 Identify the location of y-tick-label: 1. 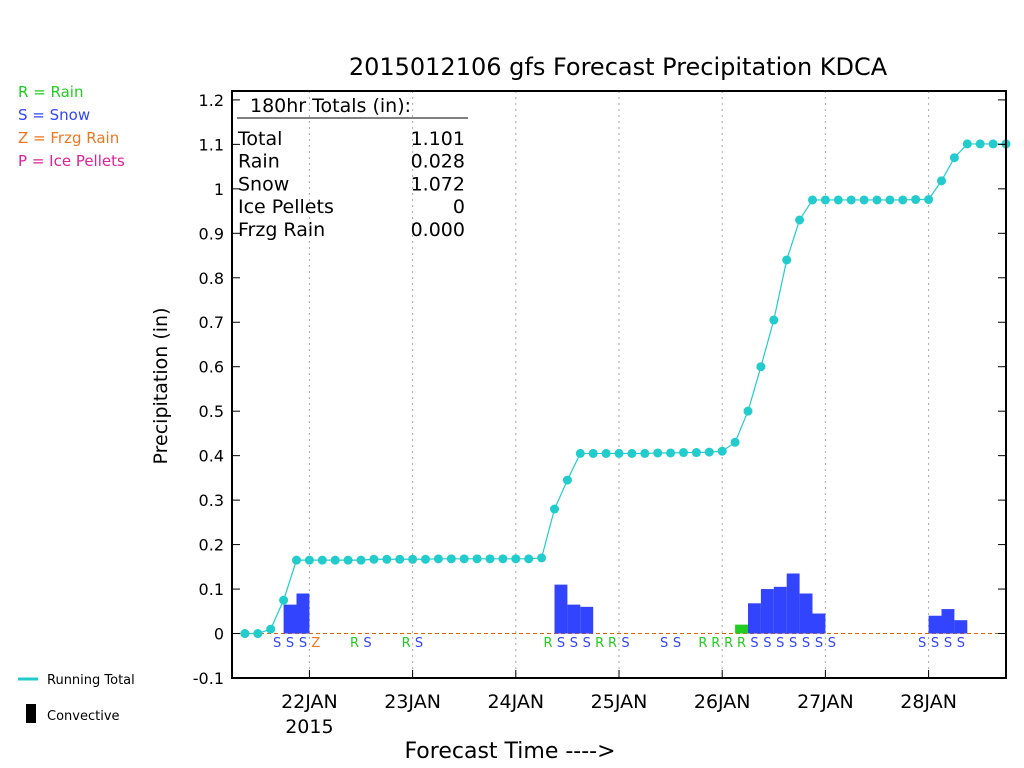
(219, 189).